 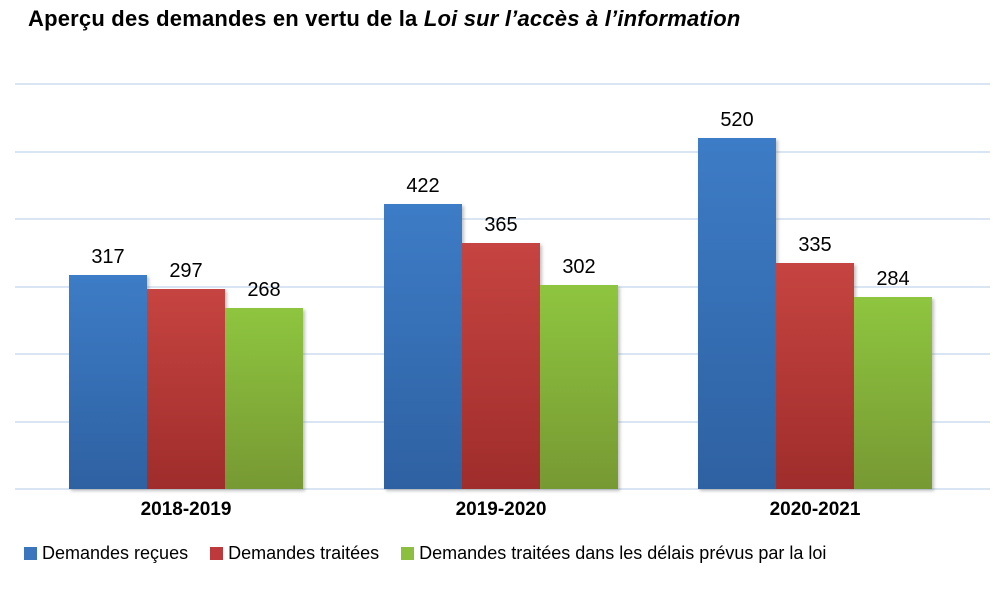 What do you see at coordinates (186, 270) in the screenshot?
I see `value-label: 297` at bounding box center [186, 270].